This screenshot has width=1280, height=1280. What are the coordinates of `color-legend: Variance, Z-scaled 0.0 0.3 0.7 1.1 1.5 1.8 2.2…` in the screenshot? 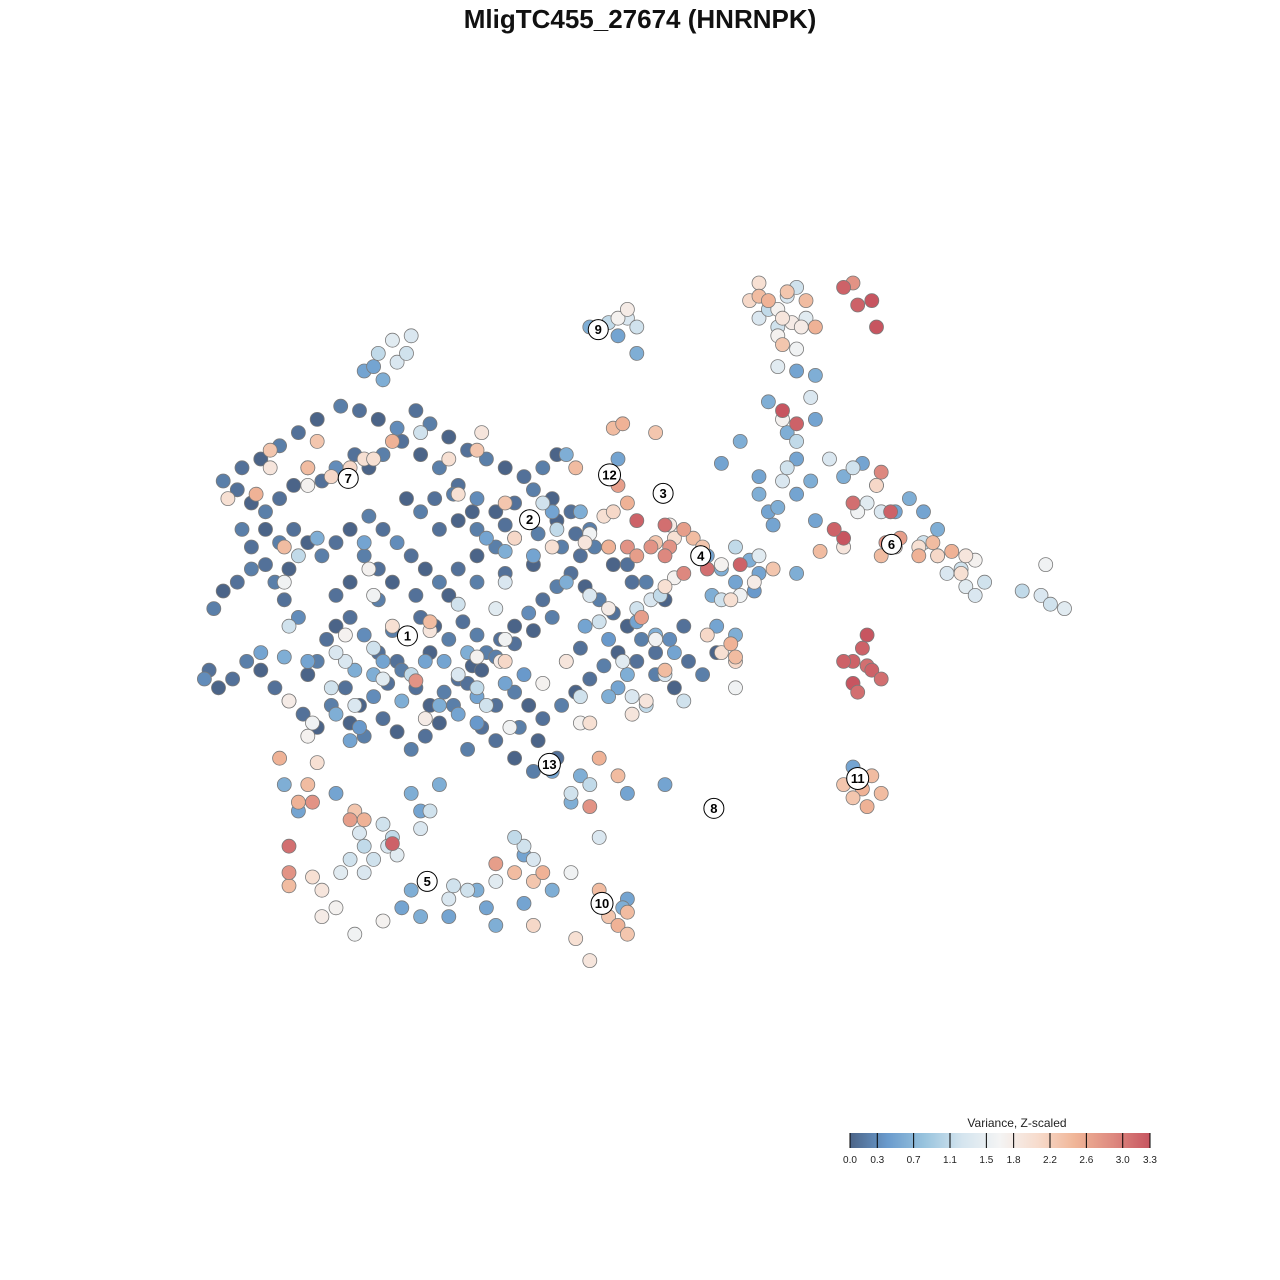 It's located at (1000, 1141).